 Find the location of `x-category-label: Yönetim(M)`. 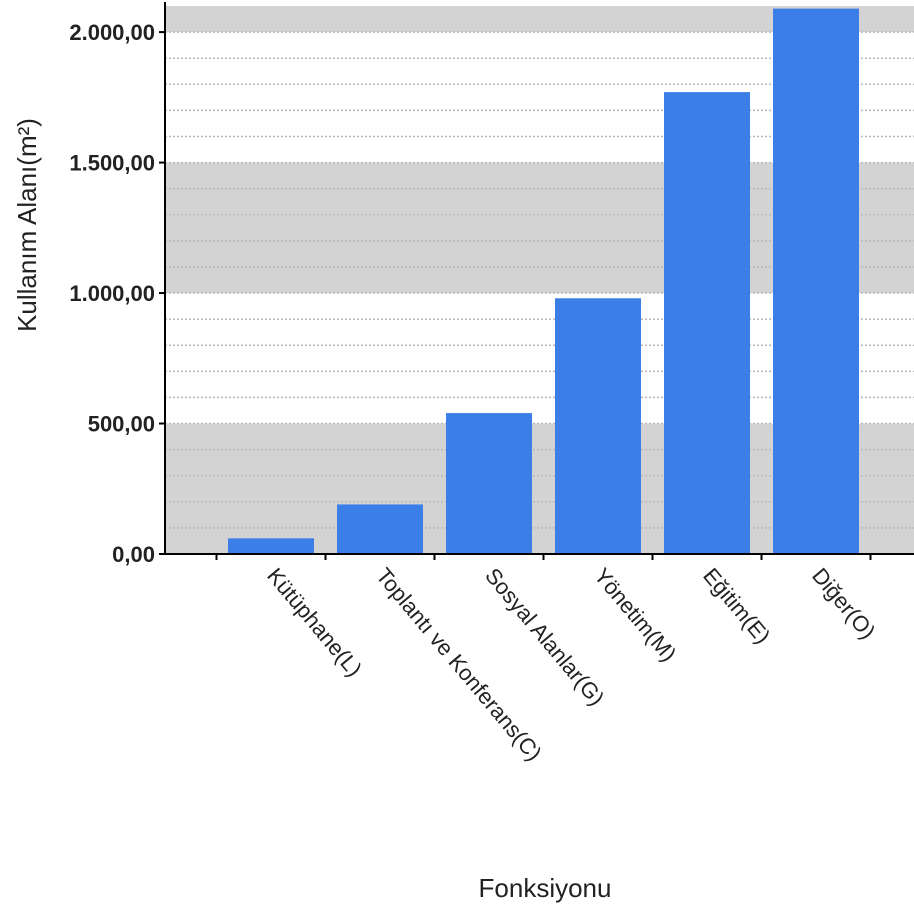

x-category-label: Yönetim(M) is located at coordinates (635, 614).